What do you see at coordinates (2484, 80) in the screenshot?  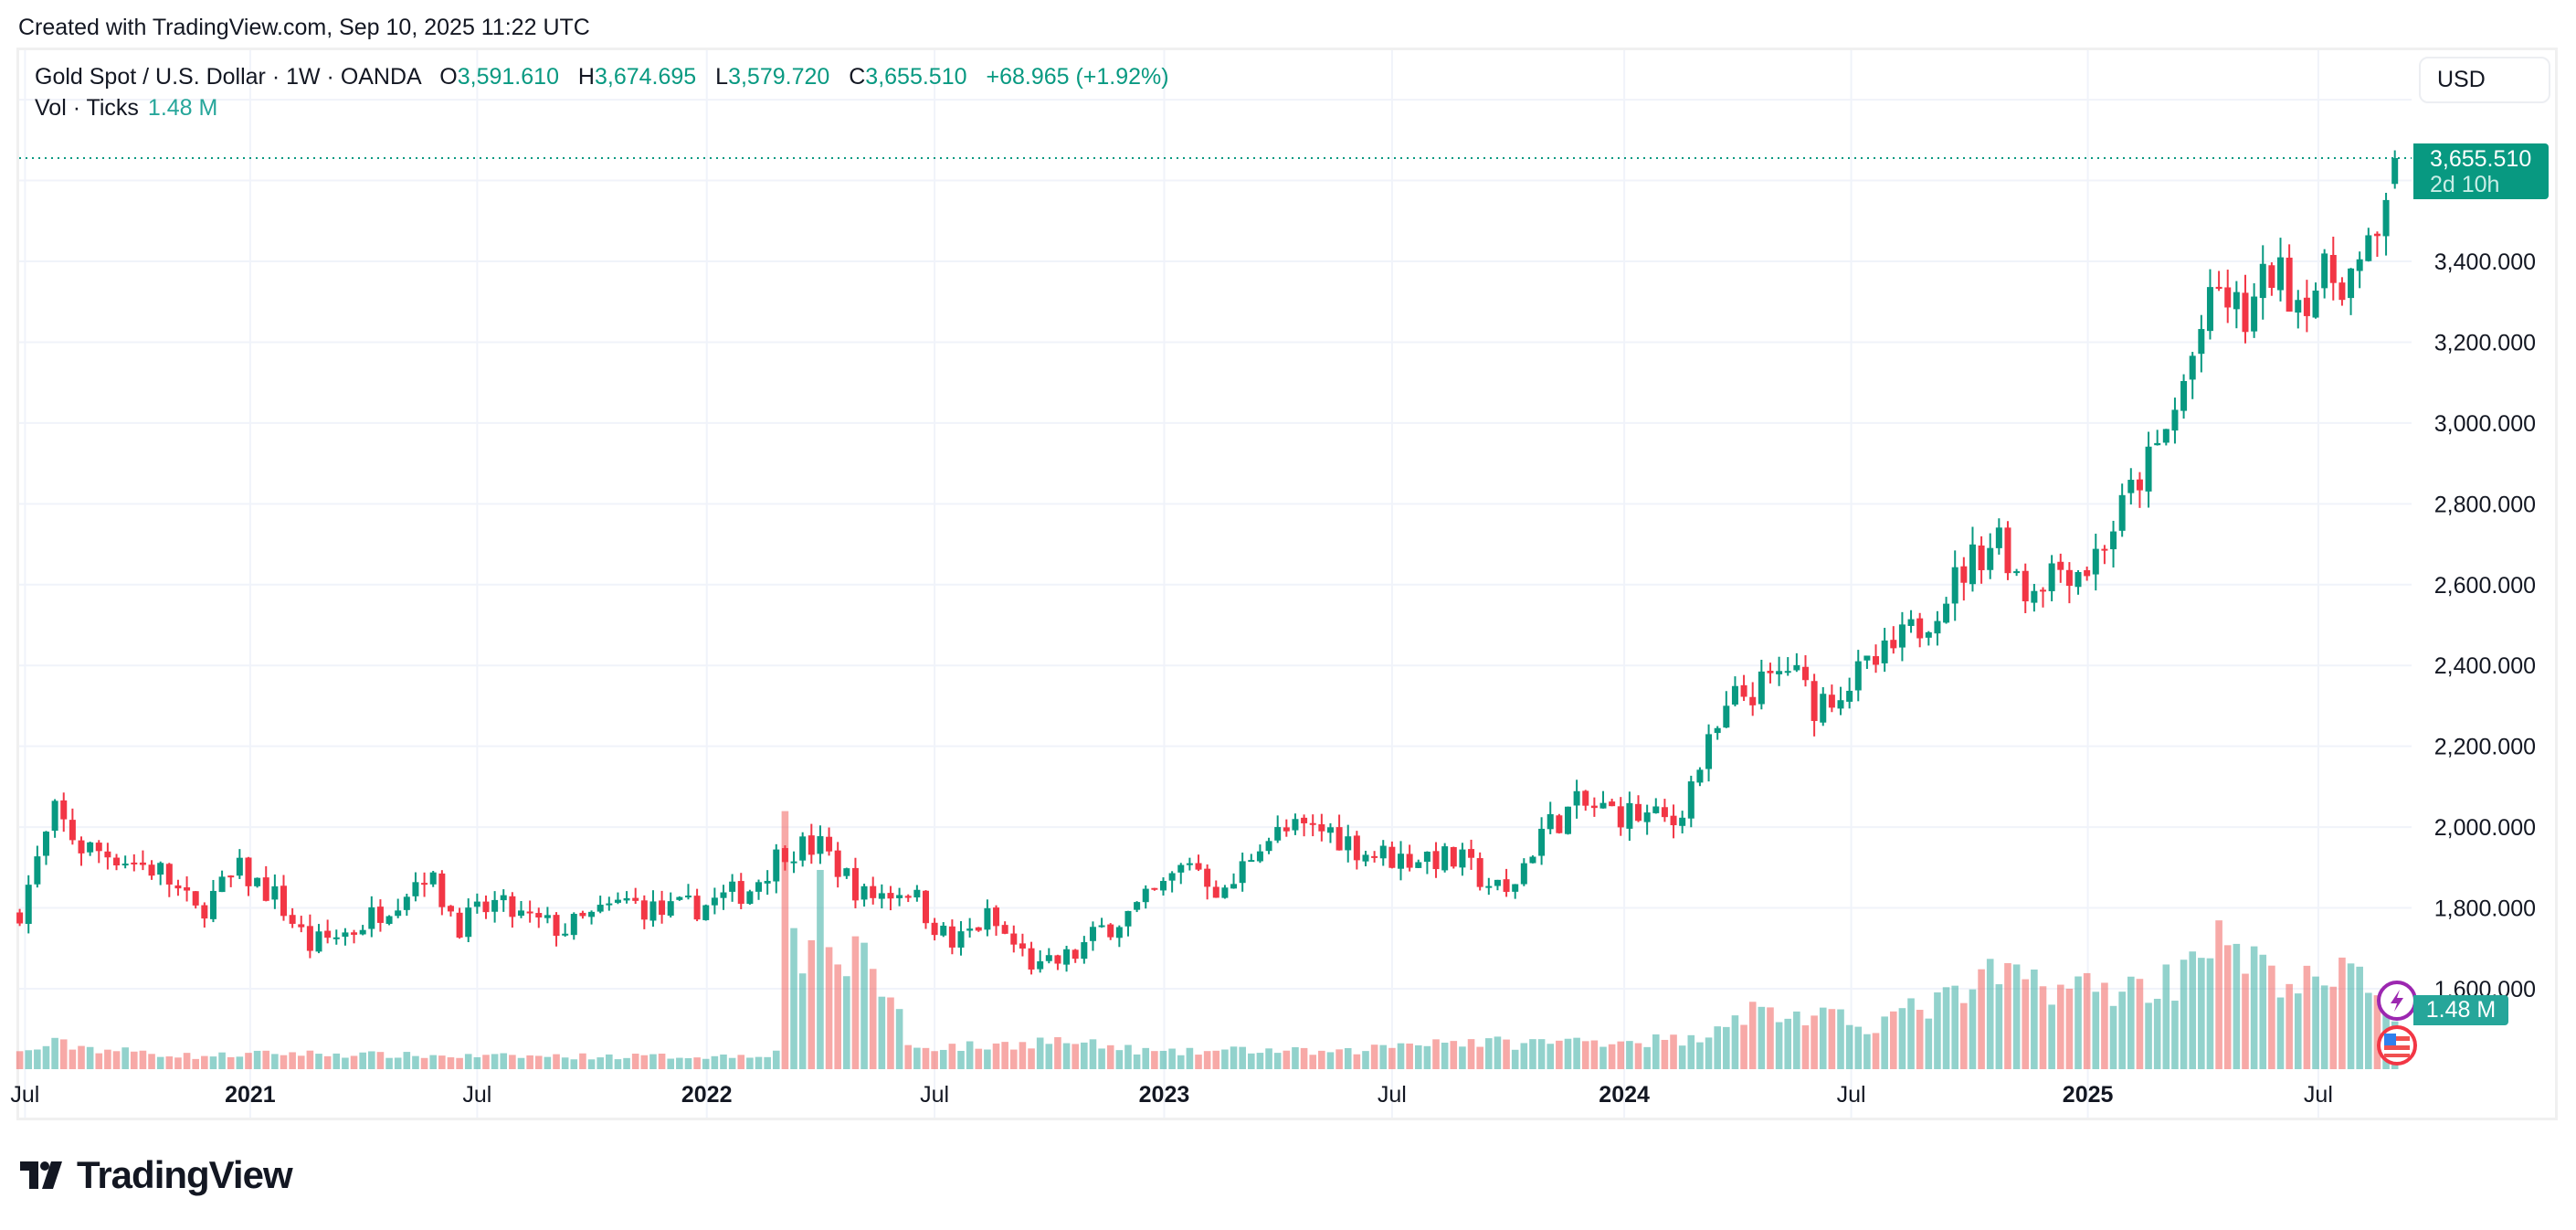 I see `currency-button: USD` at bounding box center [2484, 80].